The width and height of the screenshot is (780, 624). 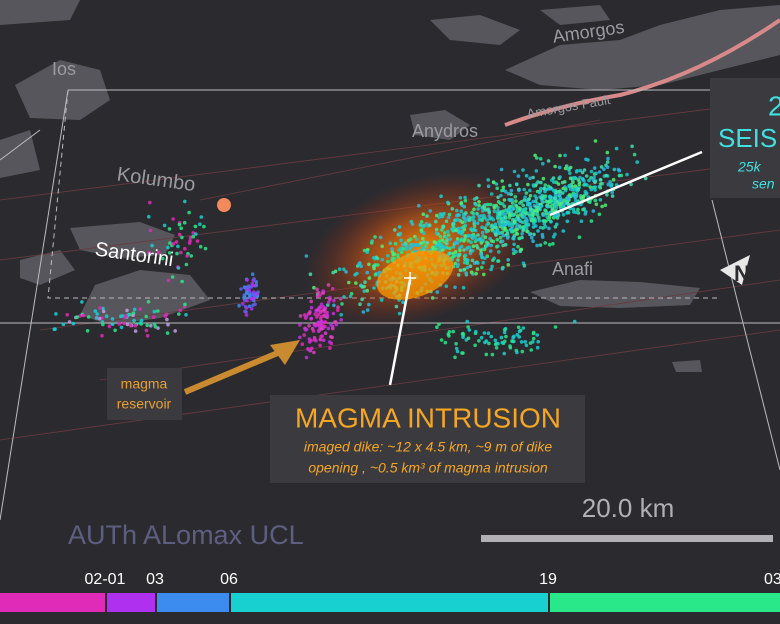 What do you see at coordinates (186, 535) in the screenshot?
I see `credits: AUTh ALomax UCL` at bounding box center [186, 535].